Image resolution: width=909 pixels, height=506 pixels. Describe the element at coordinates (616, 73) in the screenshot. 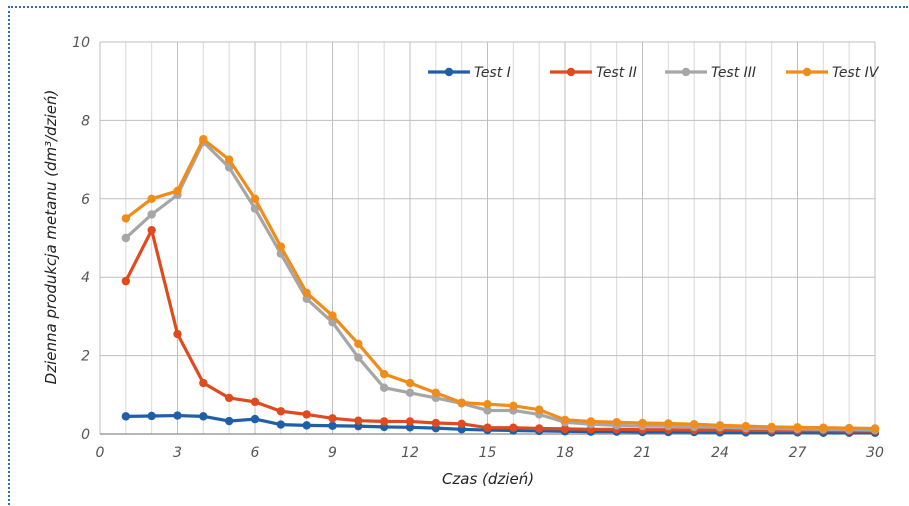

I see `legend-label: Test II` at that location.